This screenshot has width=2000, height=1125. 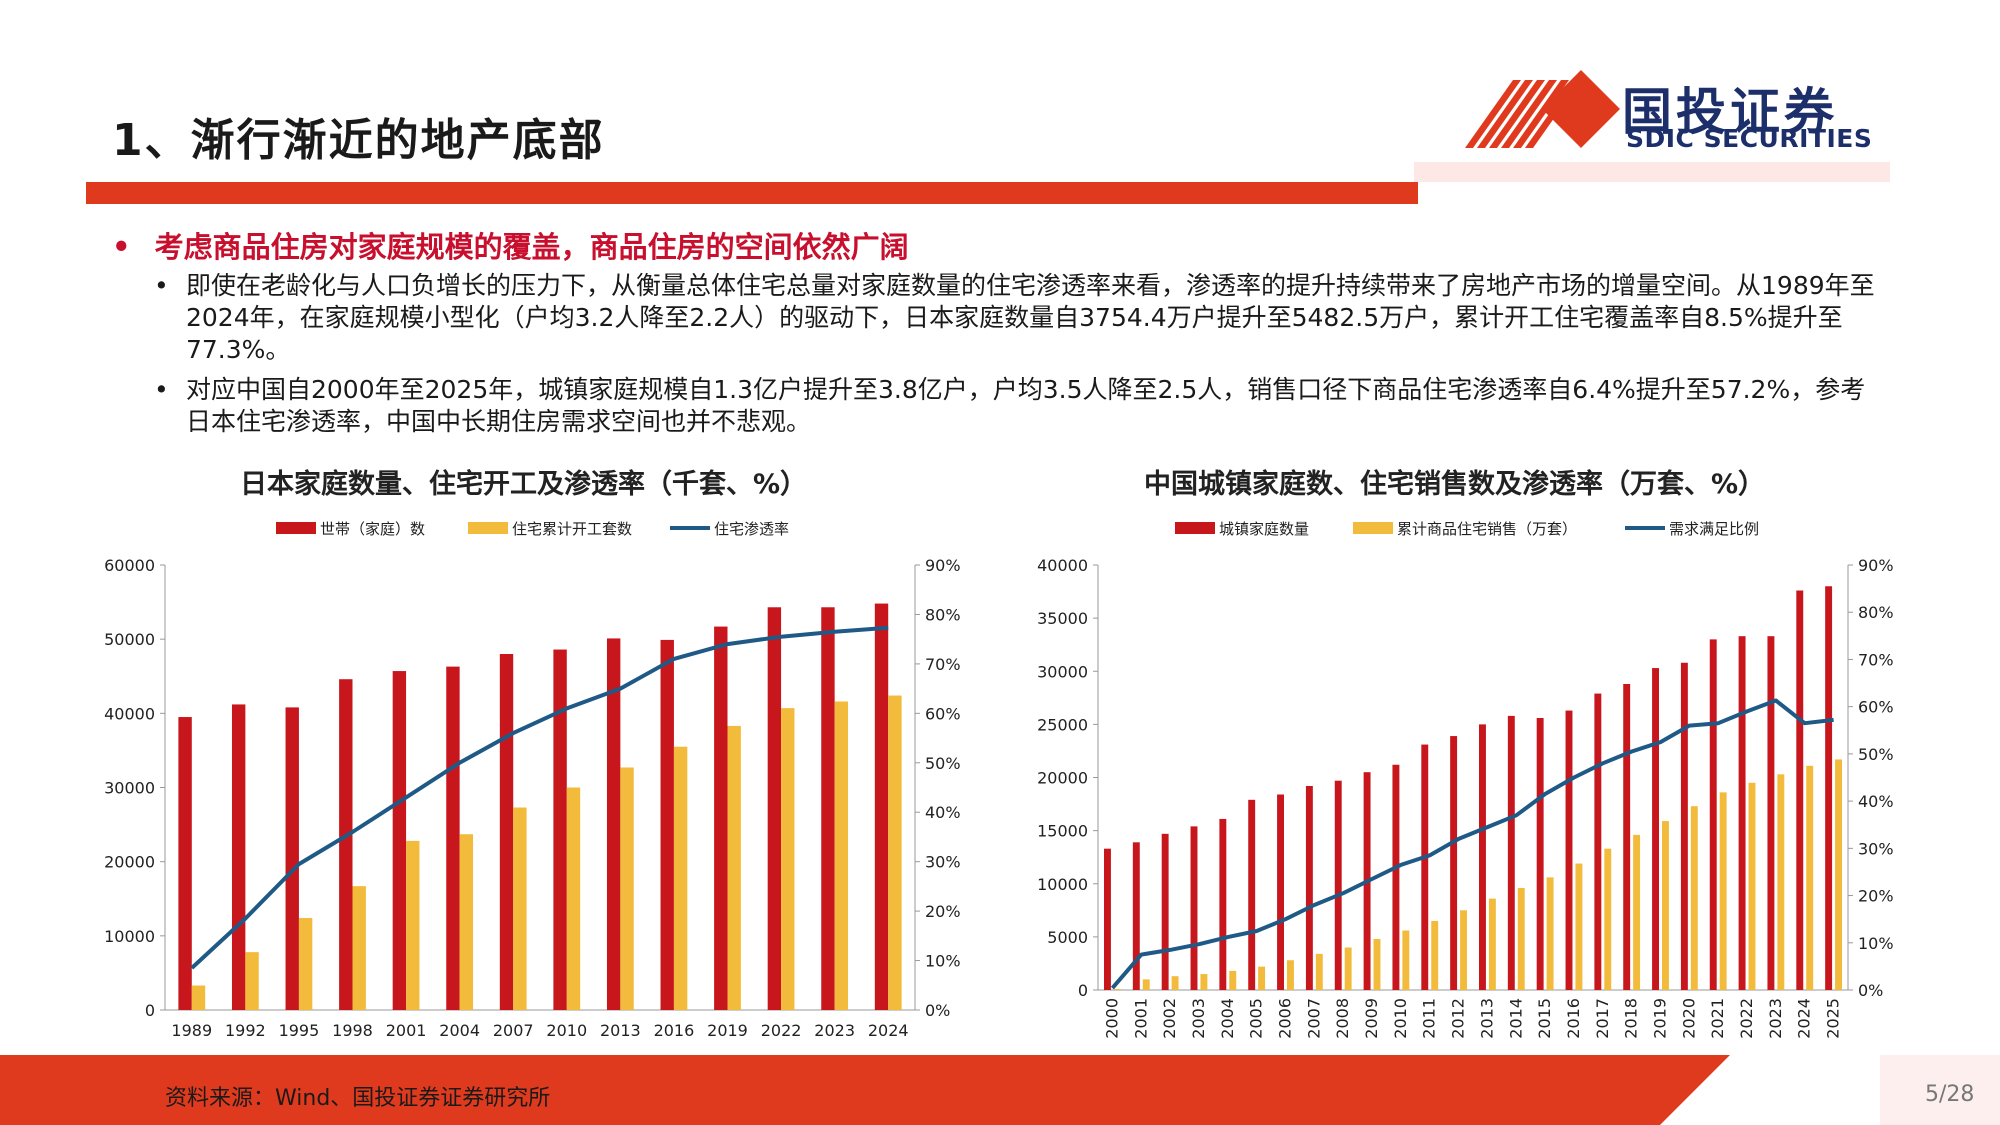 I want to click on x-tick-label: 2008, so click(x=1342, y=1018).